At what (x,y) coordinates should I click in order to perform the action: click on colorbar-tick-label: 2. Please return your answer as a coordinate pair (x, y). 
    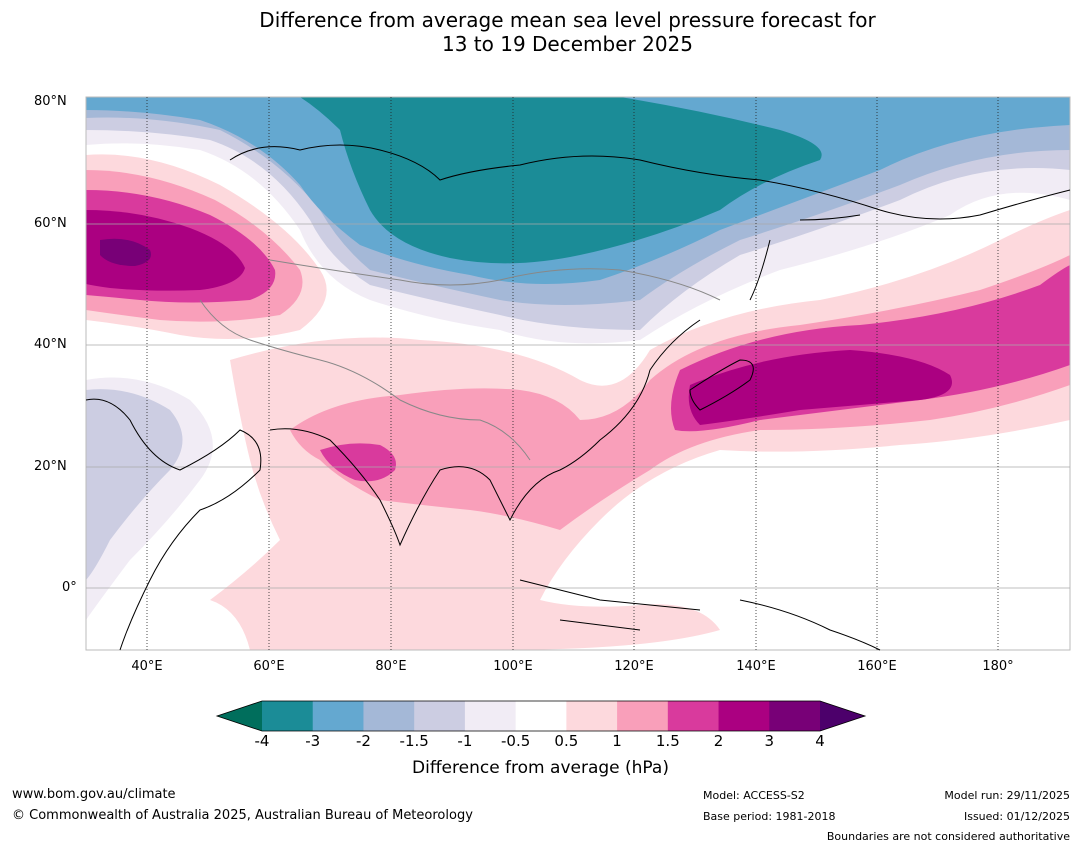
    Looking at the image, I should click on (718, 741).